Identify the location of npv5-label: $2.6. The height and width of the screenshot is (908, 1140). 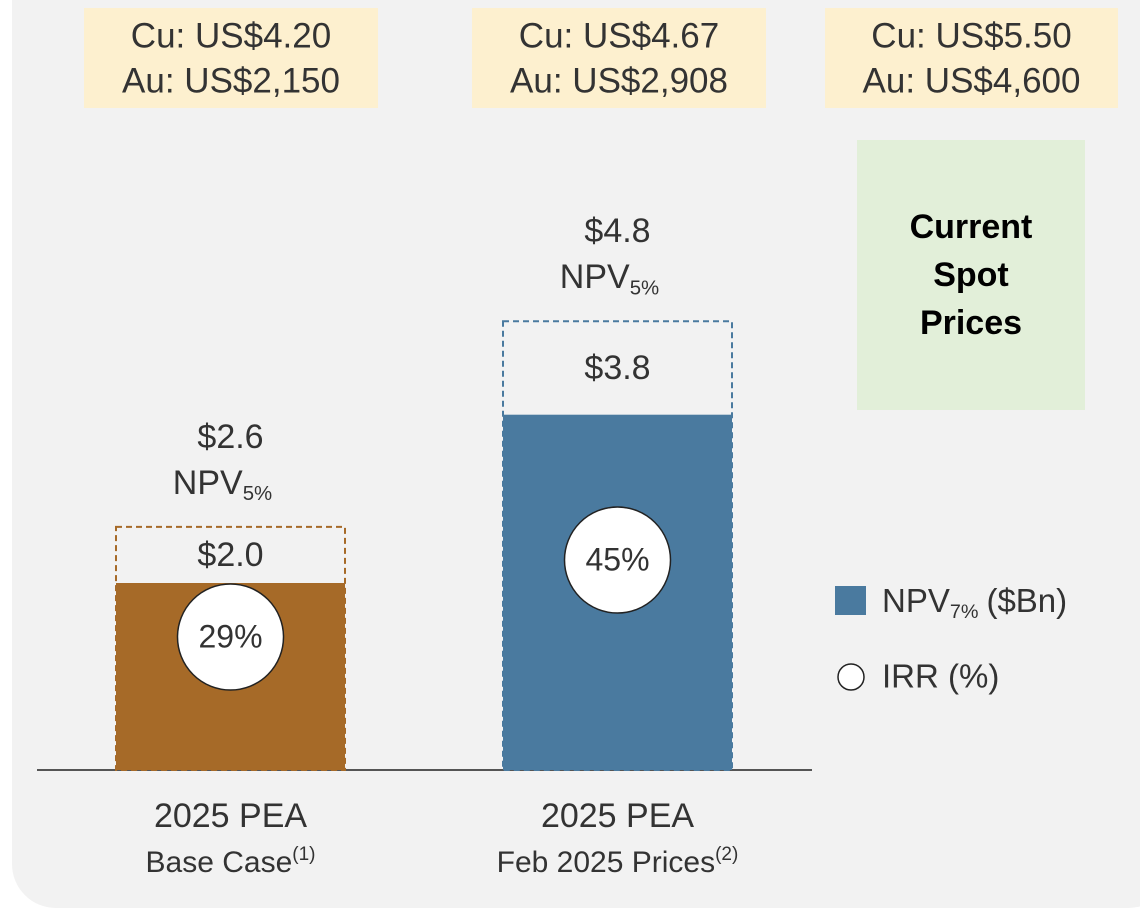
(230, 437).